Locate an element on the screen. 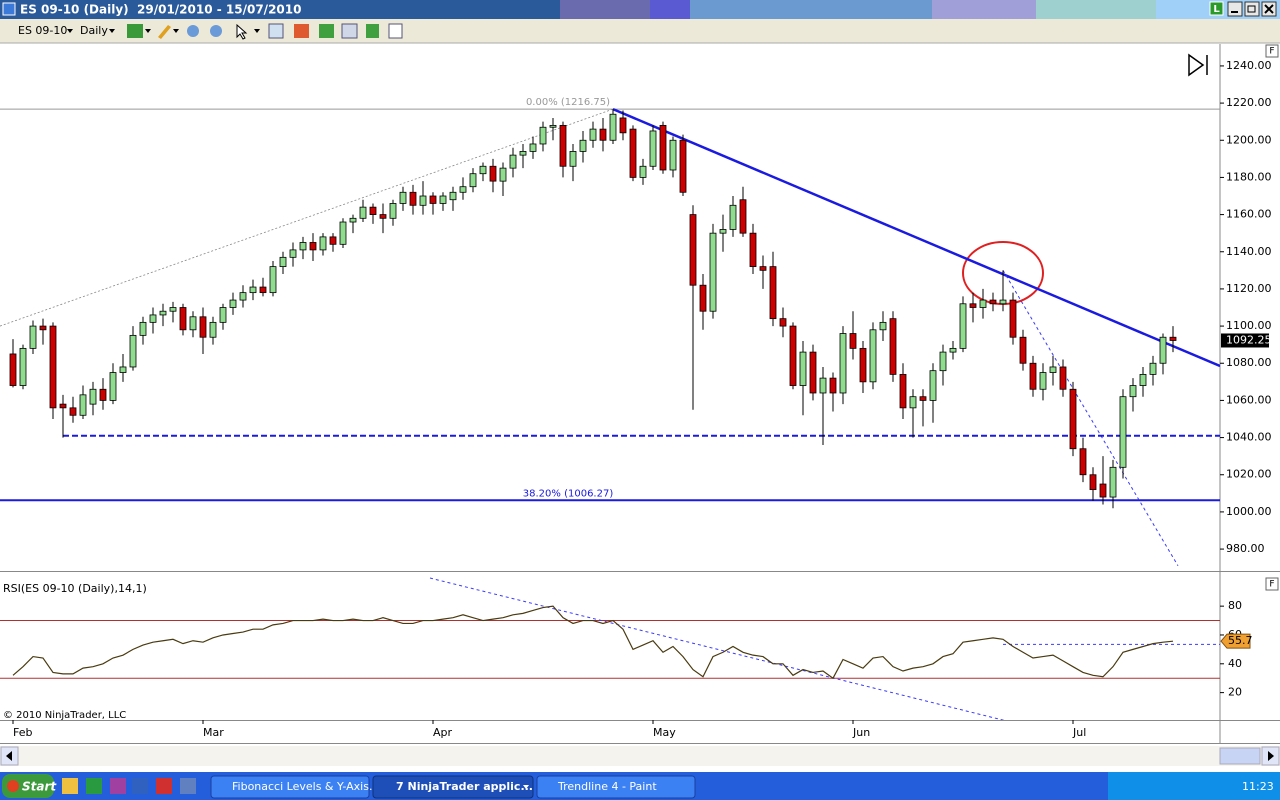  y-tick-label: 1140.00 is located at coordinates (1249, 251).